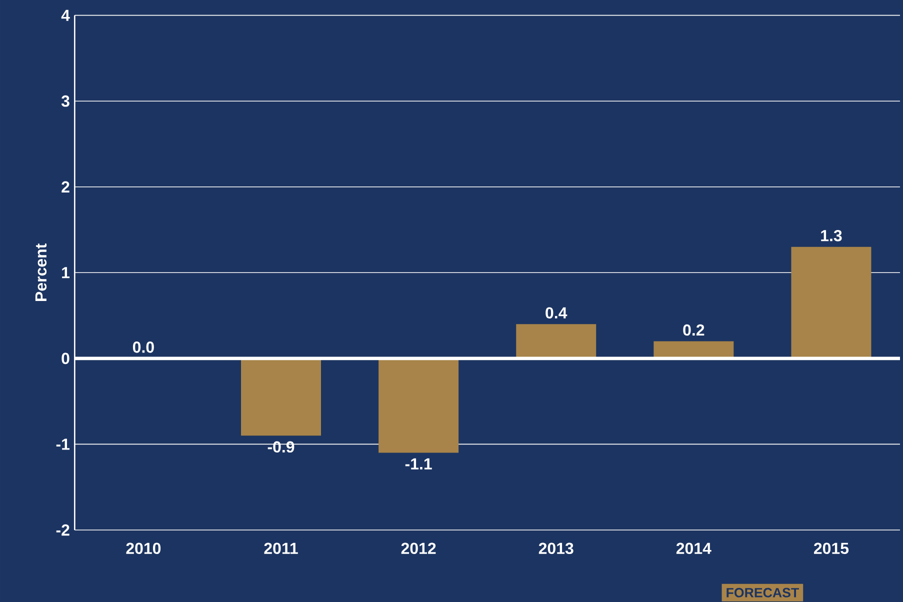  I want to click on data-label: 0.2, so click(693, 330).